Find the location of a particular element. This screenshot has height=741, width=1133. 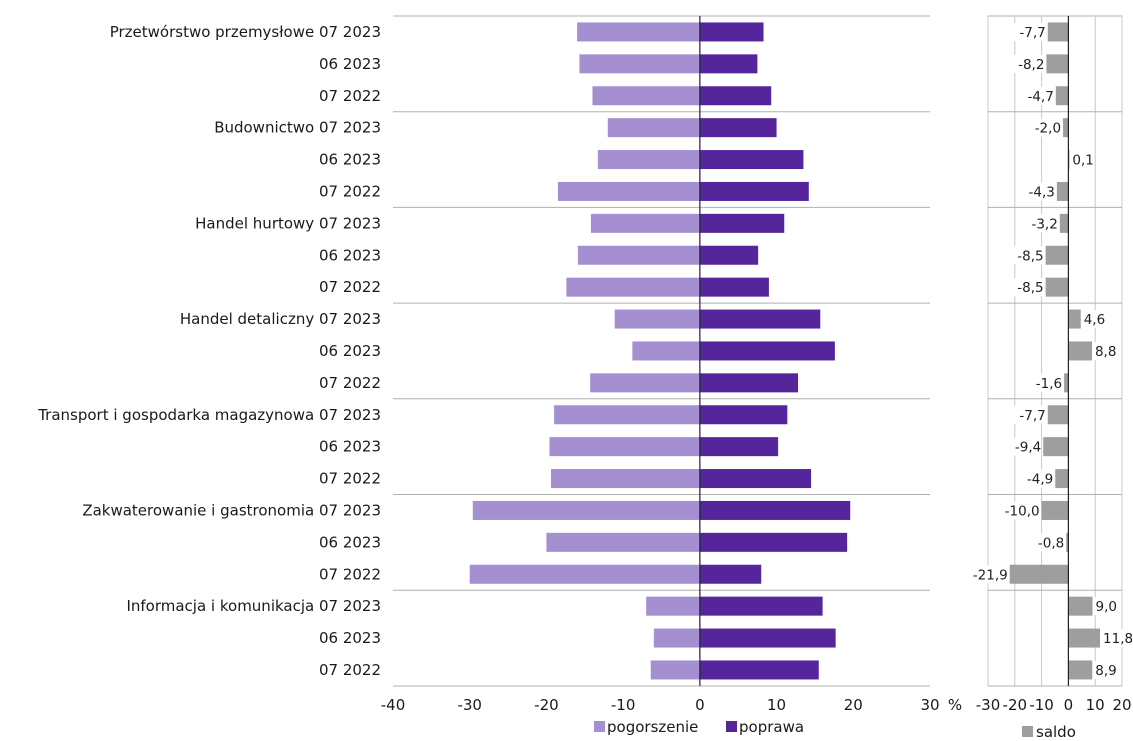

saldo-data-label: 11,8 is located at coordinates (1118, 639).